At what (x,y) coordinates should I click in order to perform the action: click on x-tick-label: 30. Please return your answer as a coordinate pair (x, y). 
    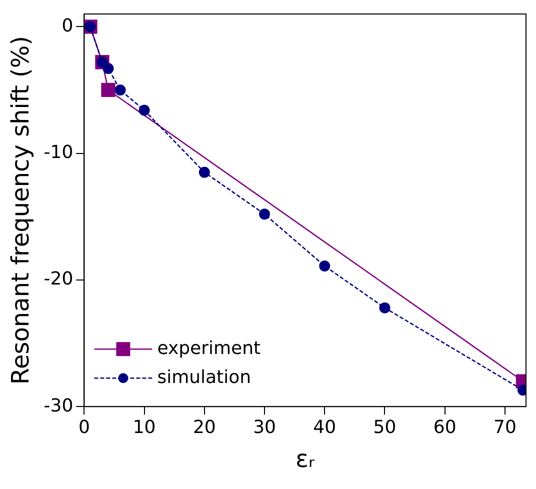
    Looking at the image, I should click on (264, 427).